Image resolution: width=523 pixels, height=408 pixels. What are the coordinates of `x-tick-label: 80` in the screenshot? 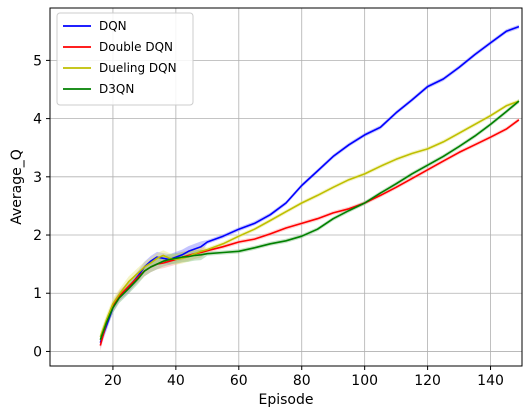 It's located at (302, 381).